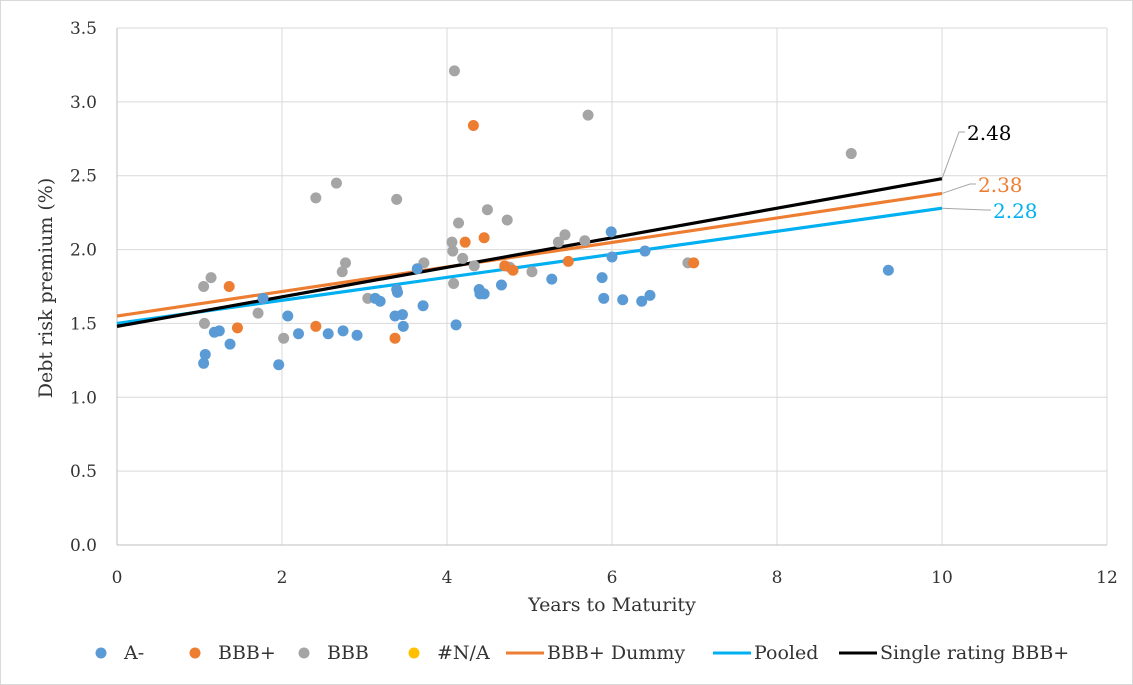  I want to click on x-axis-title: Years to Maturity, so click(611, 605).